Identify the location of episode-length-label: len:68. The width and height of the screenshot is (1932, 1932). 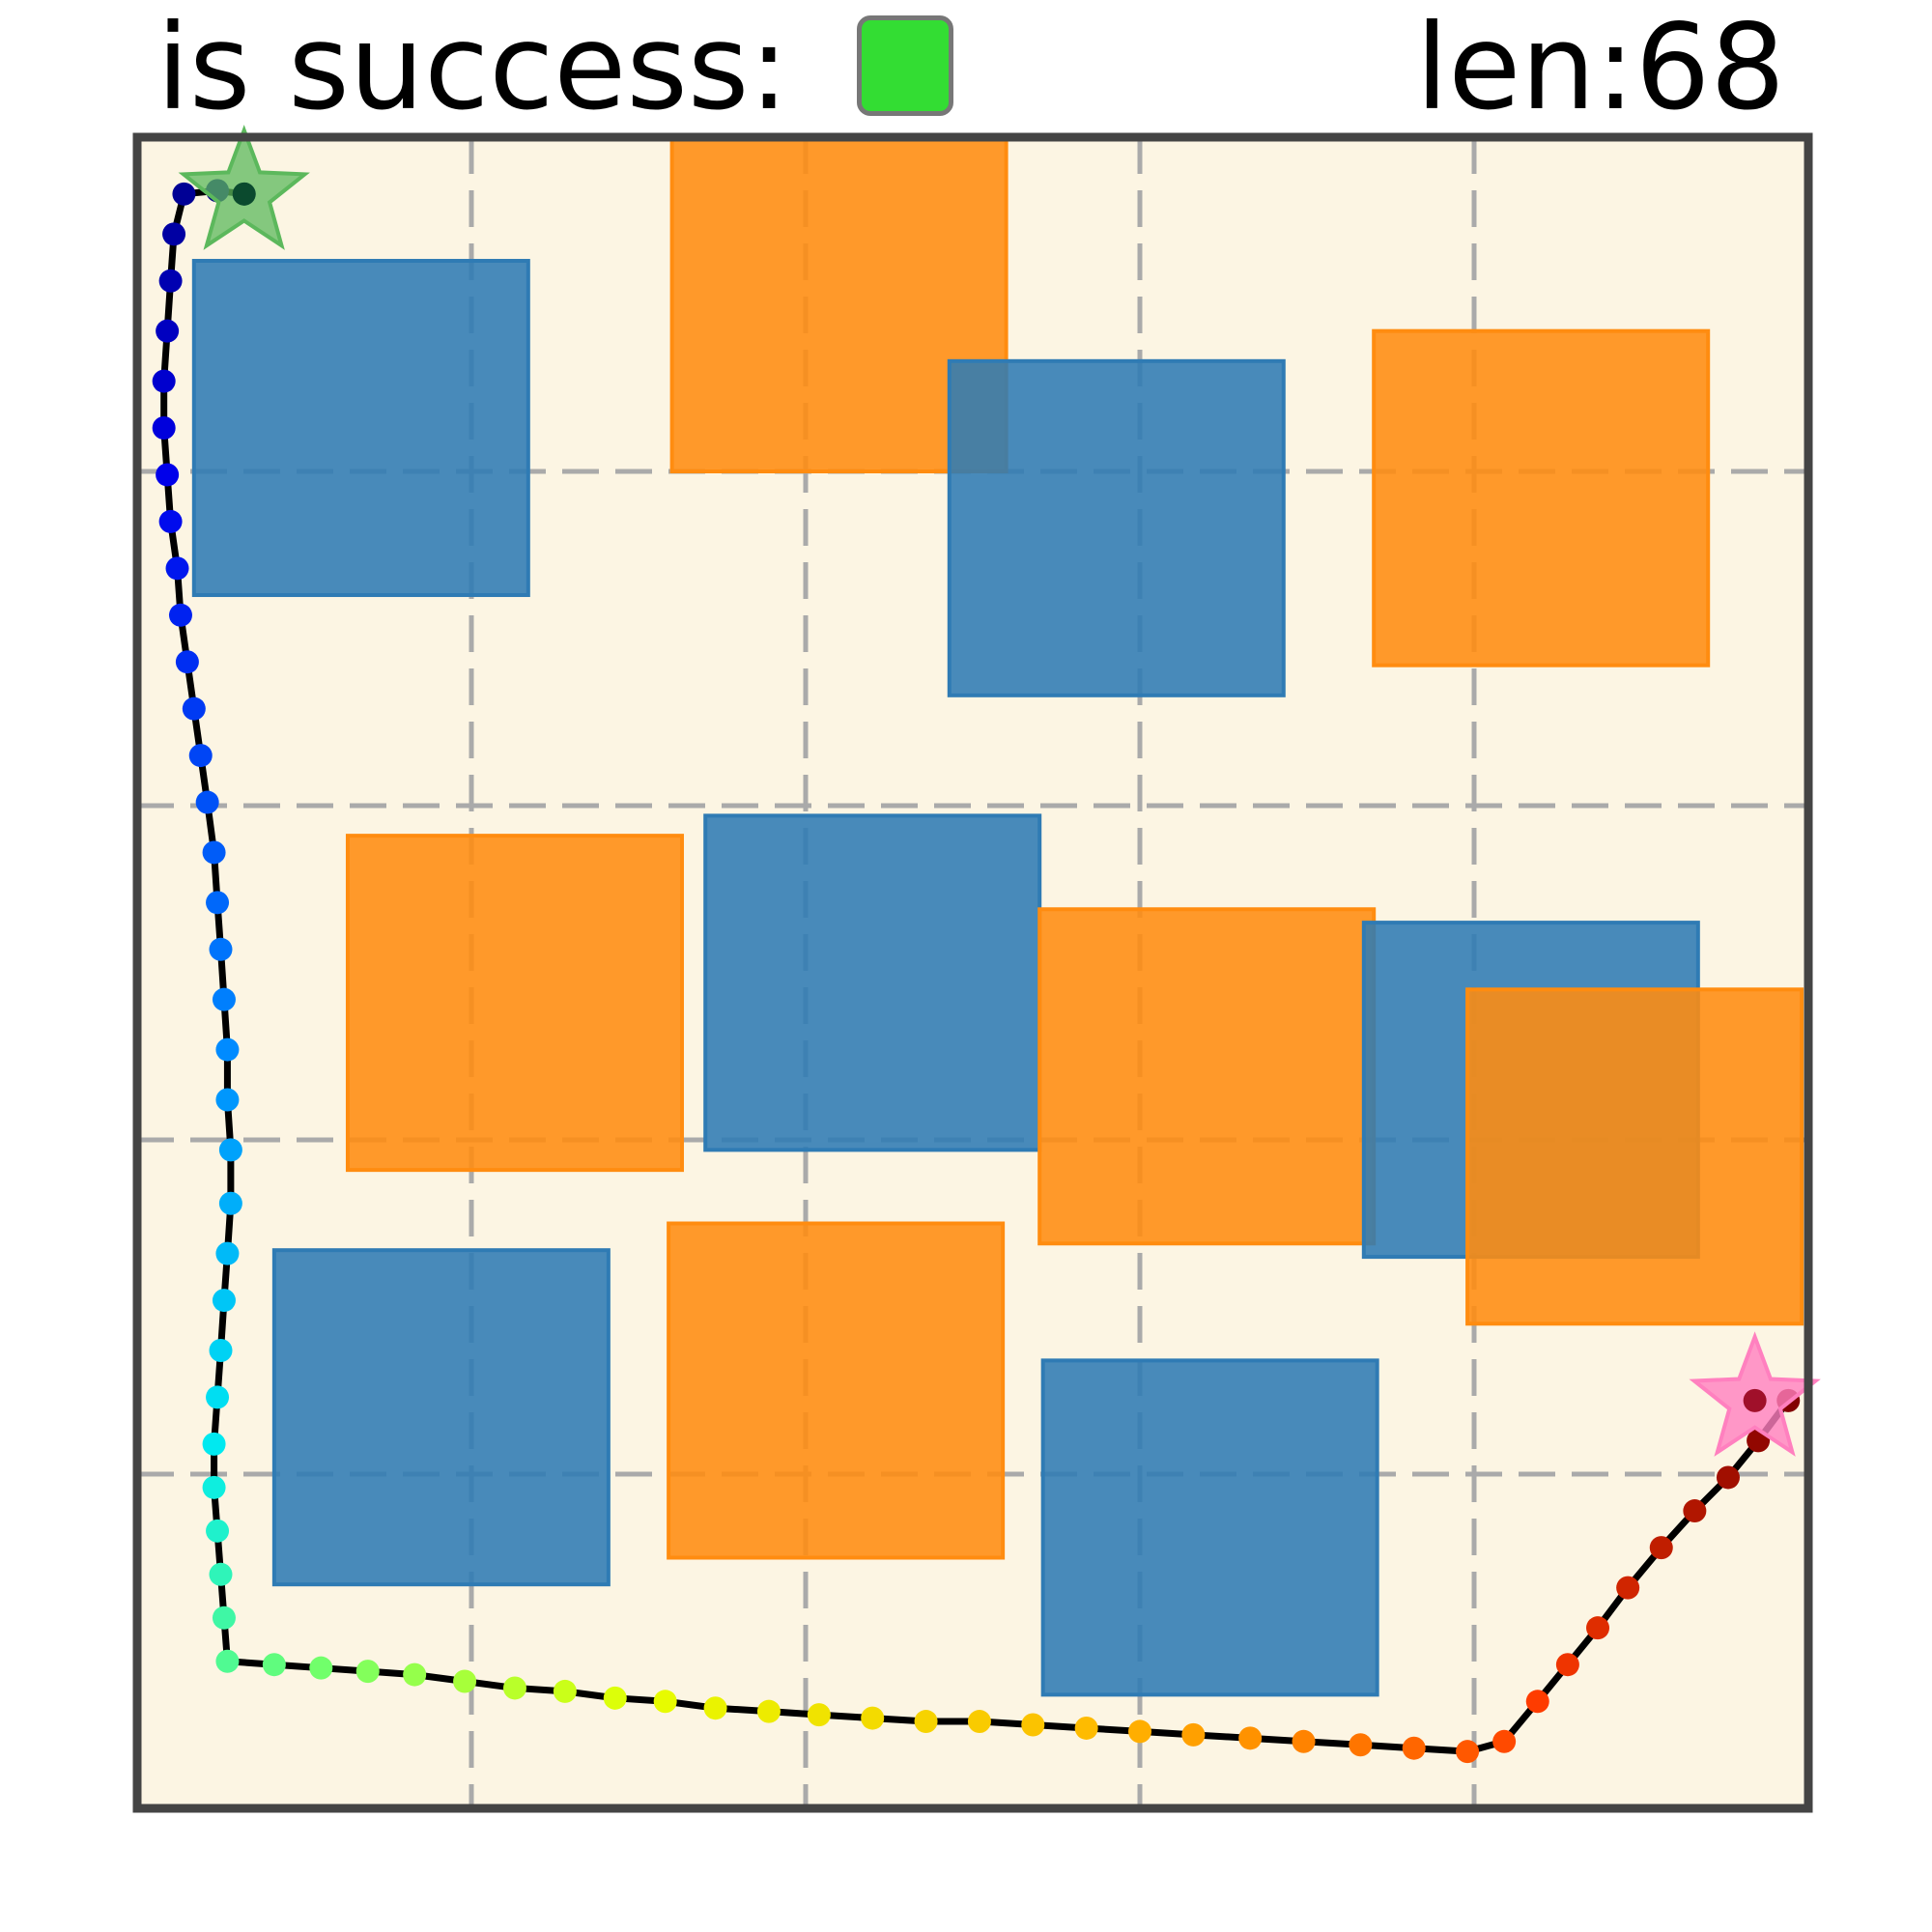
(1600, 68).